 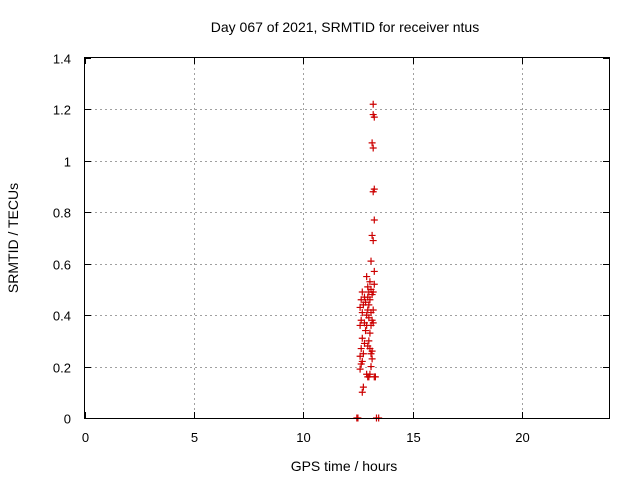 I want to click on x-tick-label: 20, so click(x=522, y=437).